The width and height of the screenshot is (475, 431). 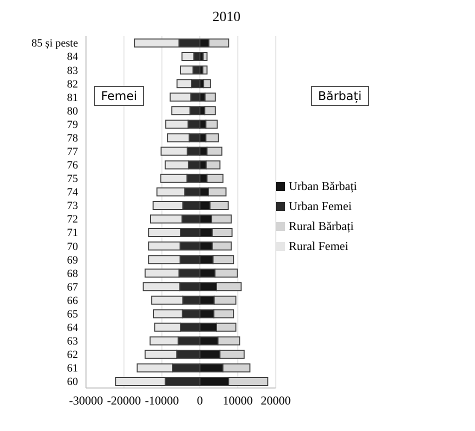 I want to click on x-tick-label: 20000, so click(x=275, y=401).